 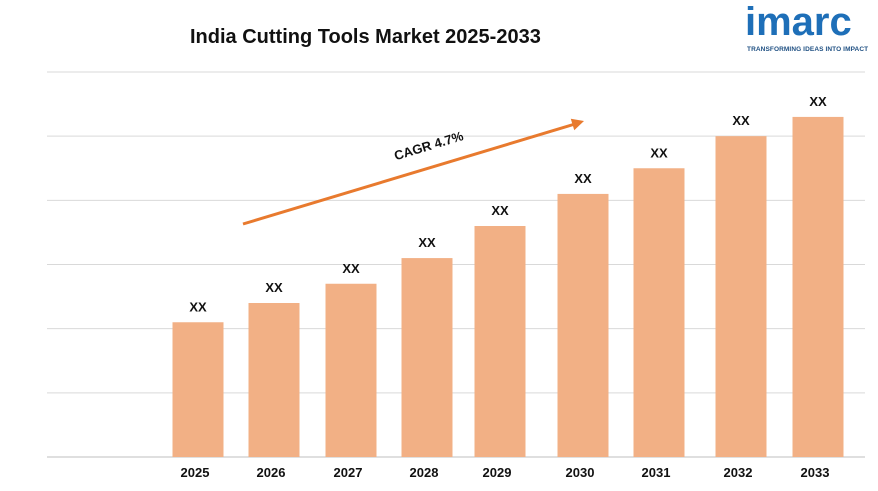 I want to click on data-label-2026: XX, so click(x=274, y=287).